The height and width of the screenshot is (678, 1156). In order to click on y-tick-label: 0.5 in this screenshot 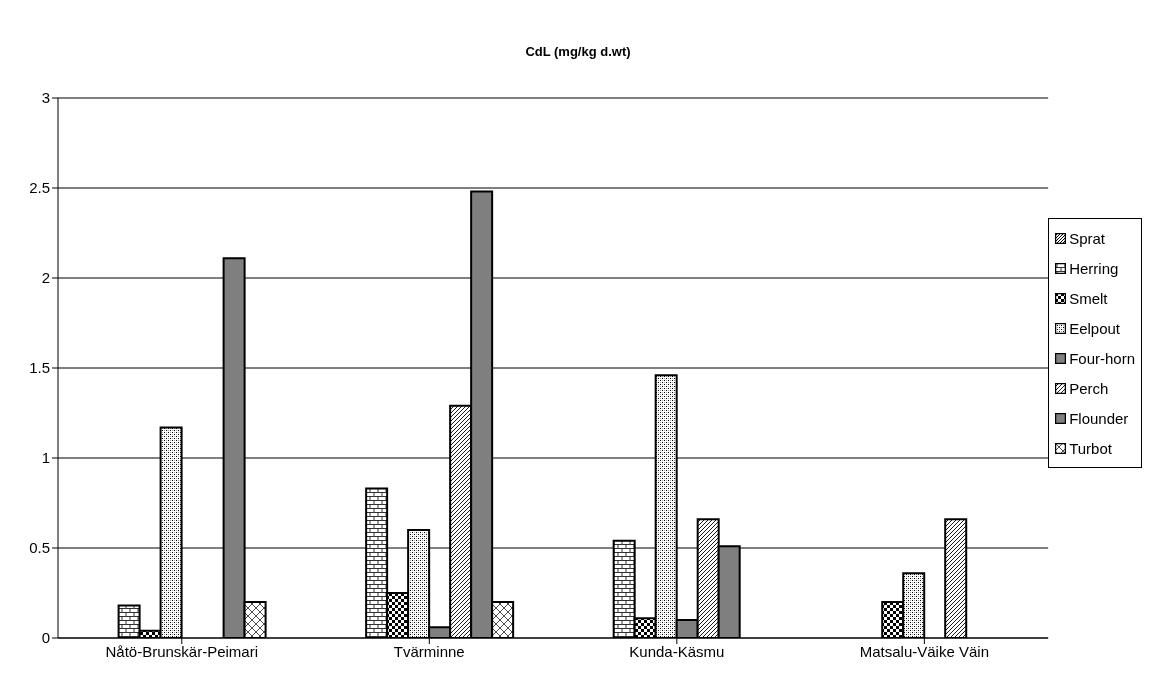, I will do `click(39, 548)`.